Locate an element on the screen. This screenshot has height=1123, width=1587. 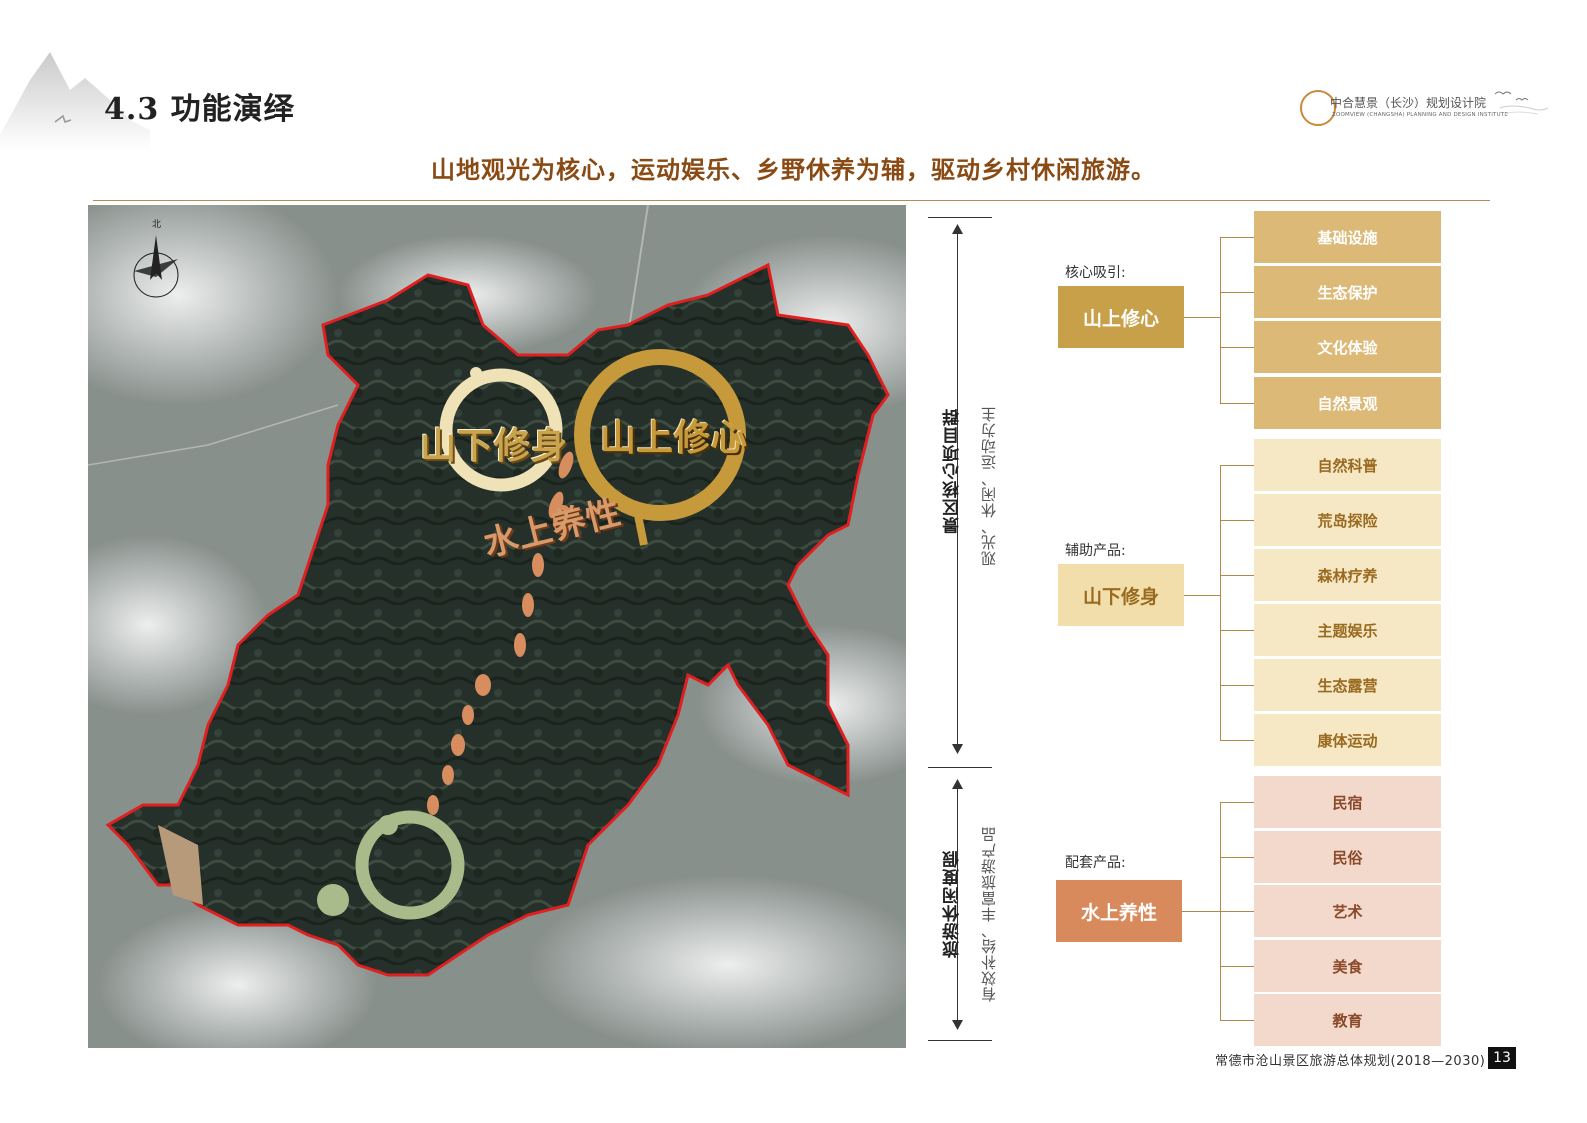
group-label-core: 核心吸引: is located at coordinates (1095, 273).